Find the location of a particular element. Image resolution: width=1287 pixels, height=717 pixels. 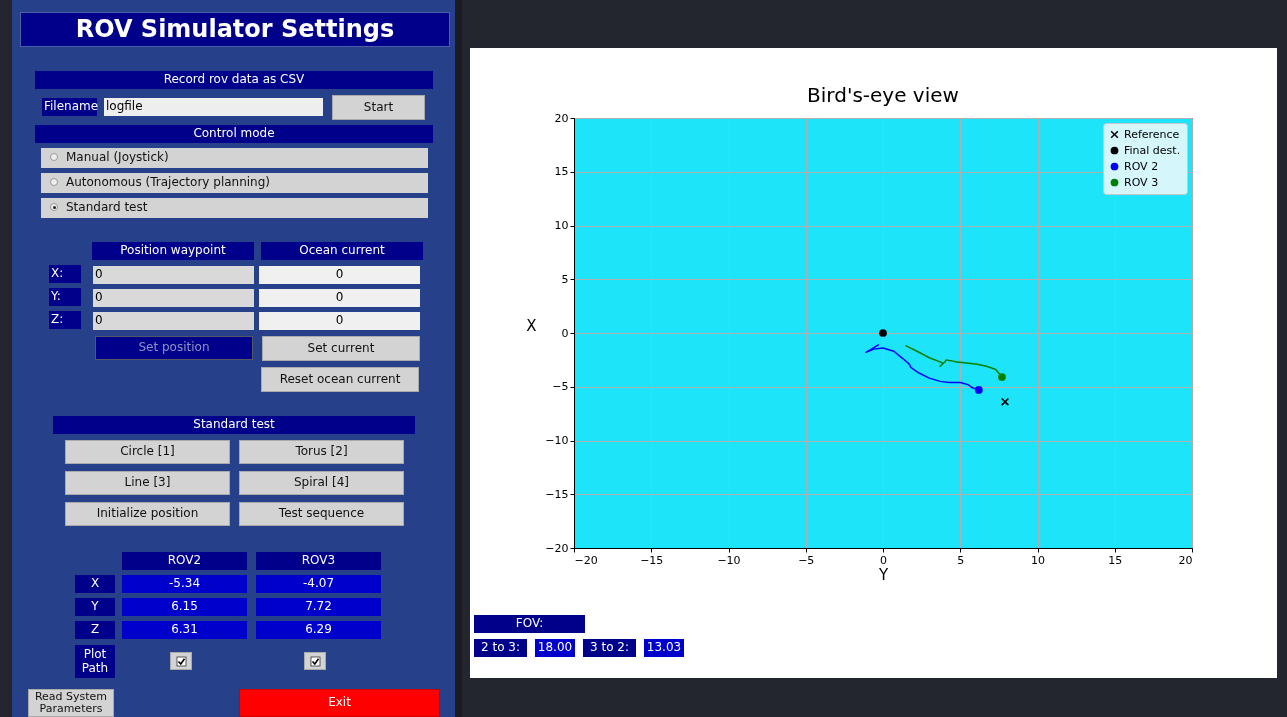

text: Filename is located at coordinates (70, 107).